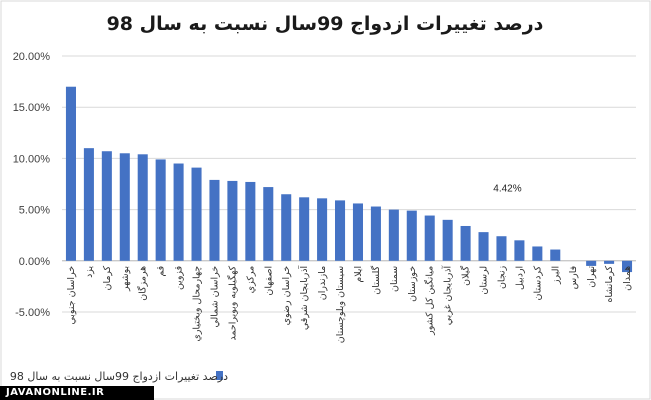 This screenshot has height=400, width=651. What do you see at coordinates (107, 277) in the screenshot?
I see `category-label: كرمان` at bounding box center [107, 277].